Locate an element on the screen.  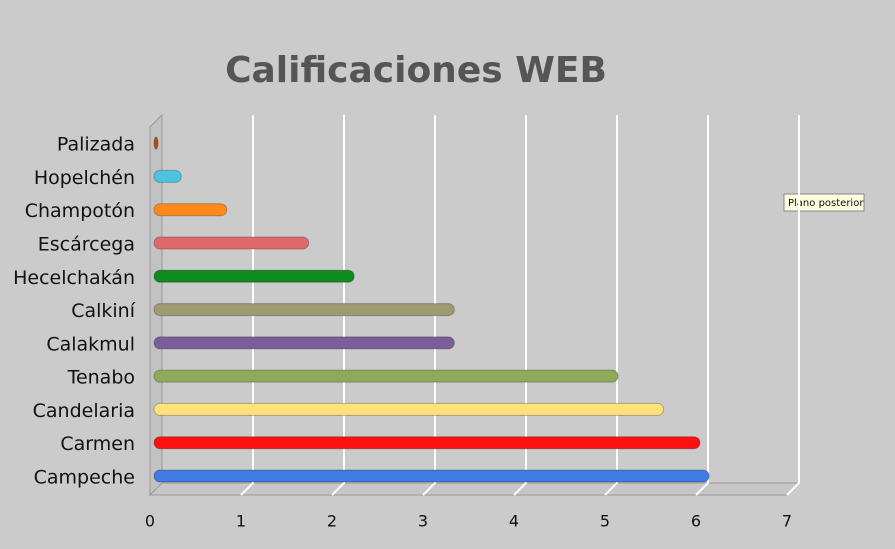
x-tick-label: 5 is located at coordinates (605, 521).